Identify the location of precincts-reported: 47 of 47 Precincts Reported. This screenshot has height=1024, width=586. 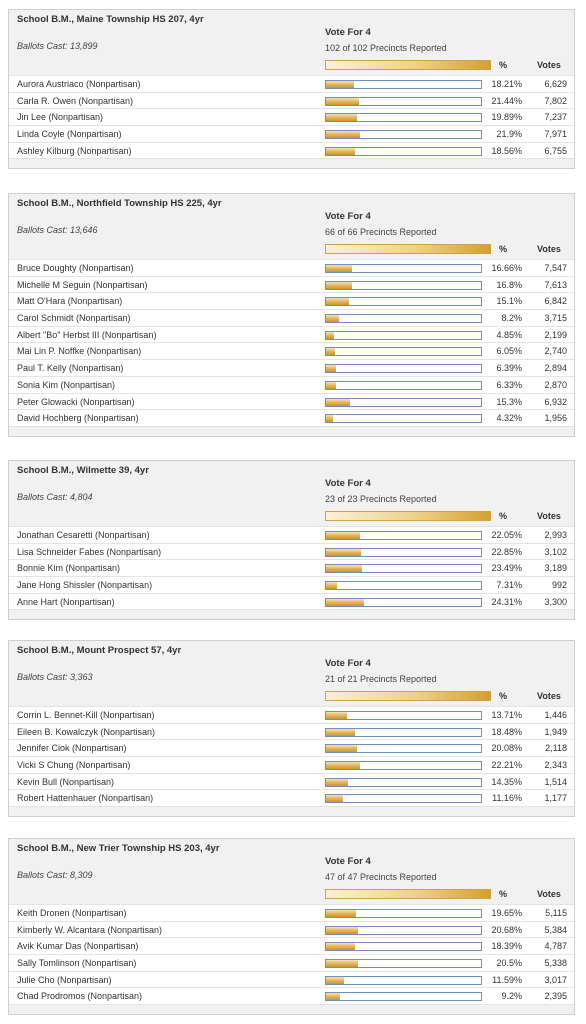
(381, 877).